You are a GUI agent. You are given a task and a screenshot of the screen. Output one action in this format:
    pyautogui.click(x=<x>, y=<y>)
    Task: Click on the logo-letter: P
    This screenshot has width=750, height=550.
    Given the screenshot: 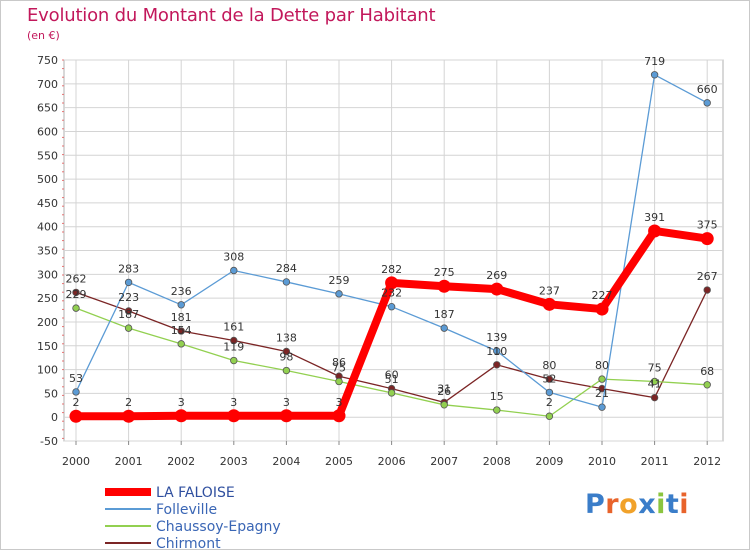 What is the action you would take?
    pyautogui.click(x=595, y=504)
    